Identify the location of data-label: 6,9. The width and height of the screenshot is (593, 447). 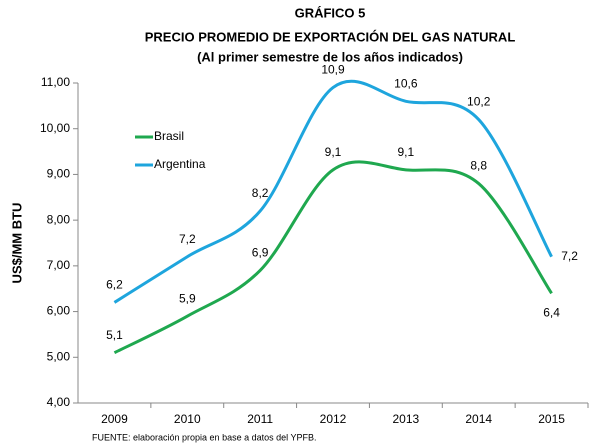
(260, 253).